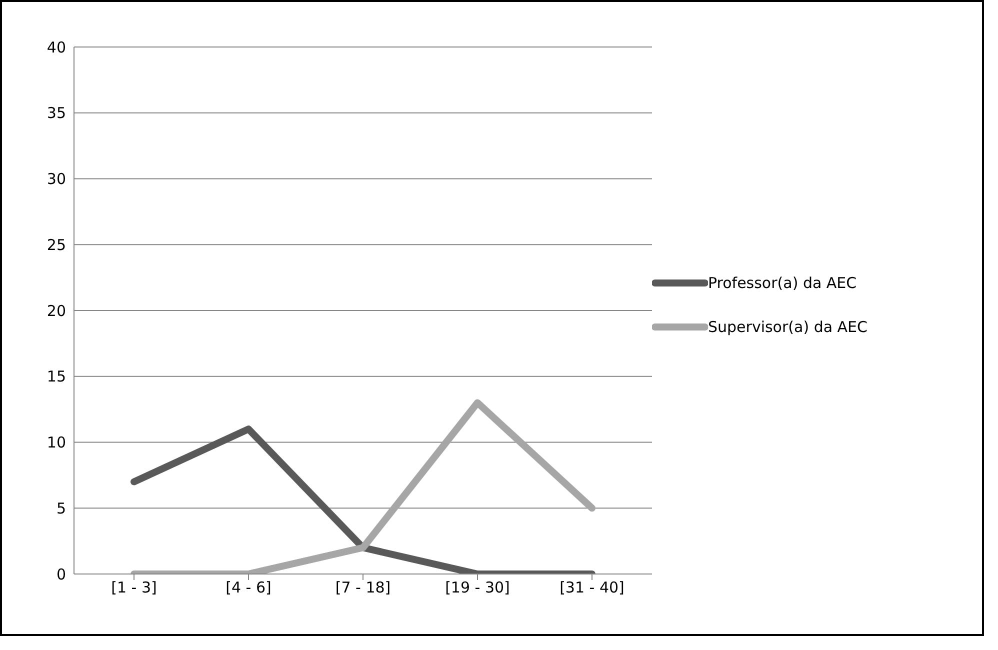  What do you see at coordinates (592, 587) in the screenshot?
I see `x-tick-label: [31 - 40]` at bounding box center [592, 587].